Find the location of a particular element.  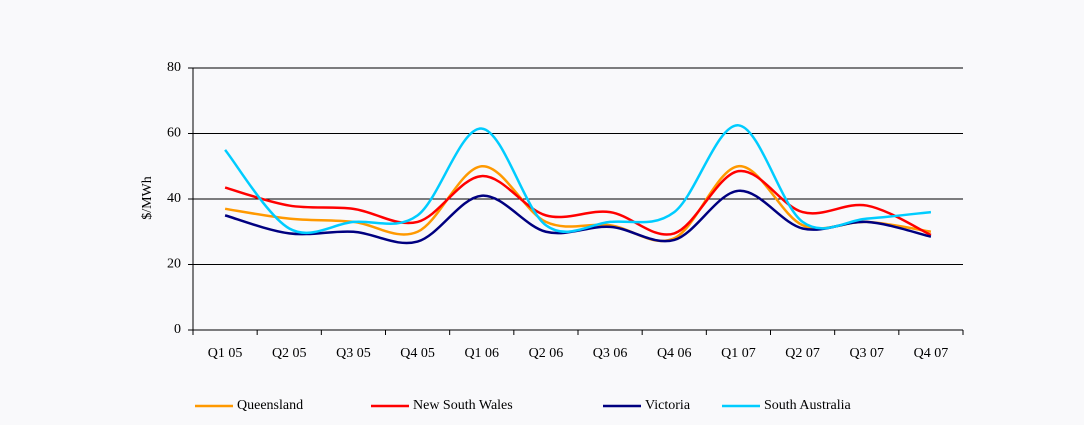

x-tick-label: Q4 07 is located at coordinates (931, 353).